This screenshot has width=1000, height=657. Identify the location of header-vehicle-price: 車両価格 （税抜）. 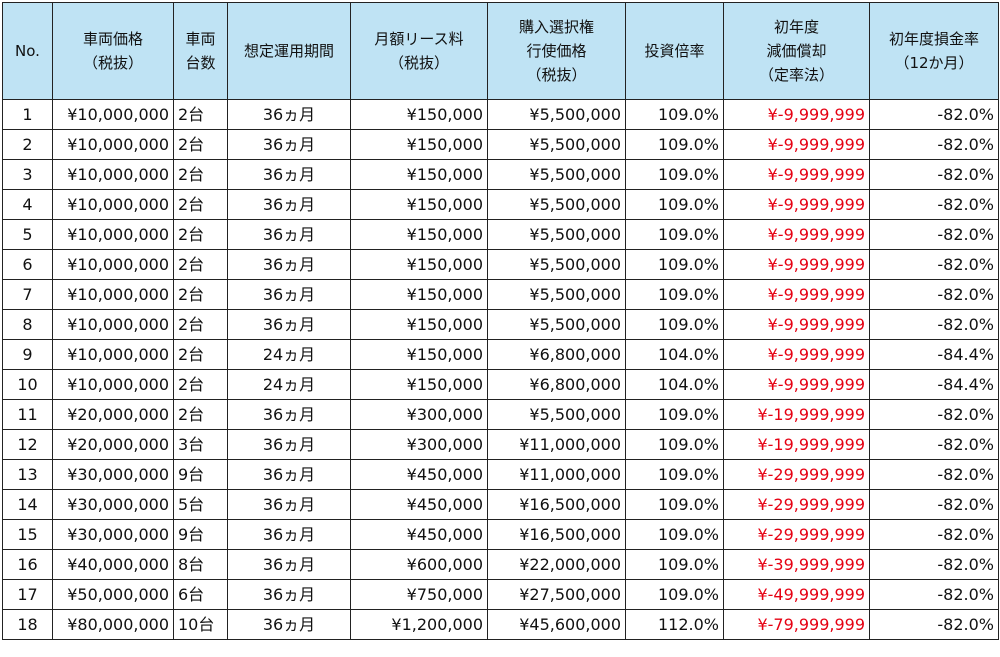
(113, 51).